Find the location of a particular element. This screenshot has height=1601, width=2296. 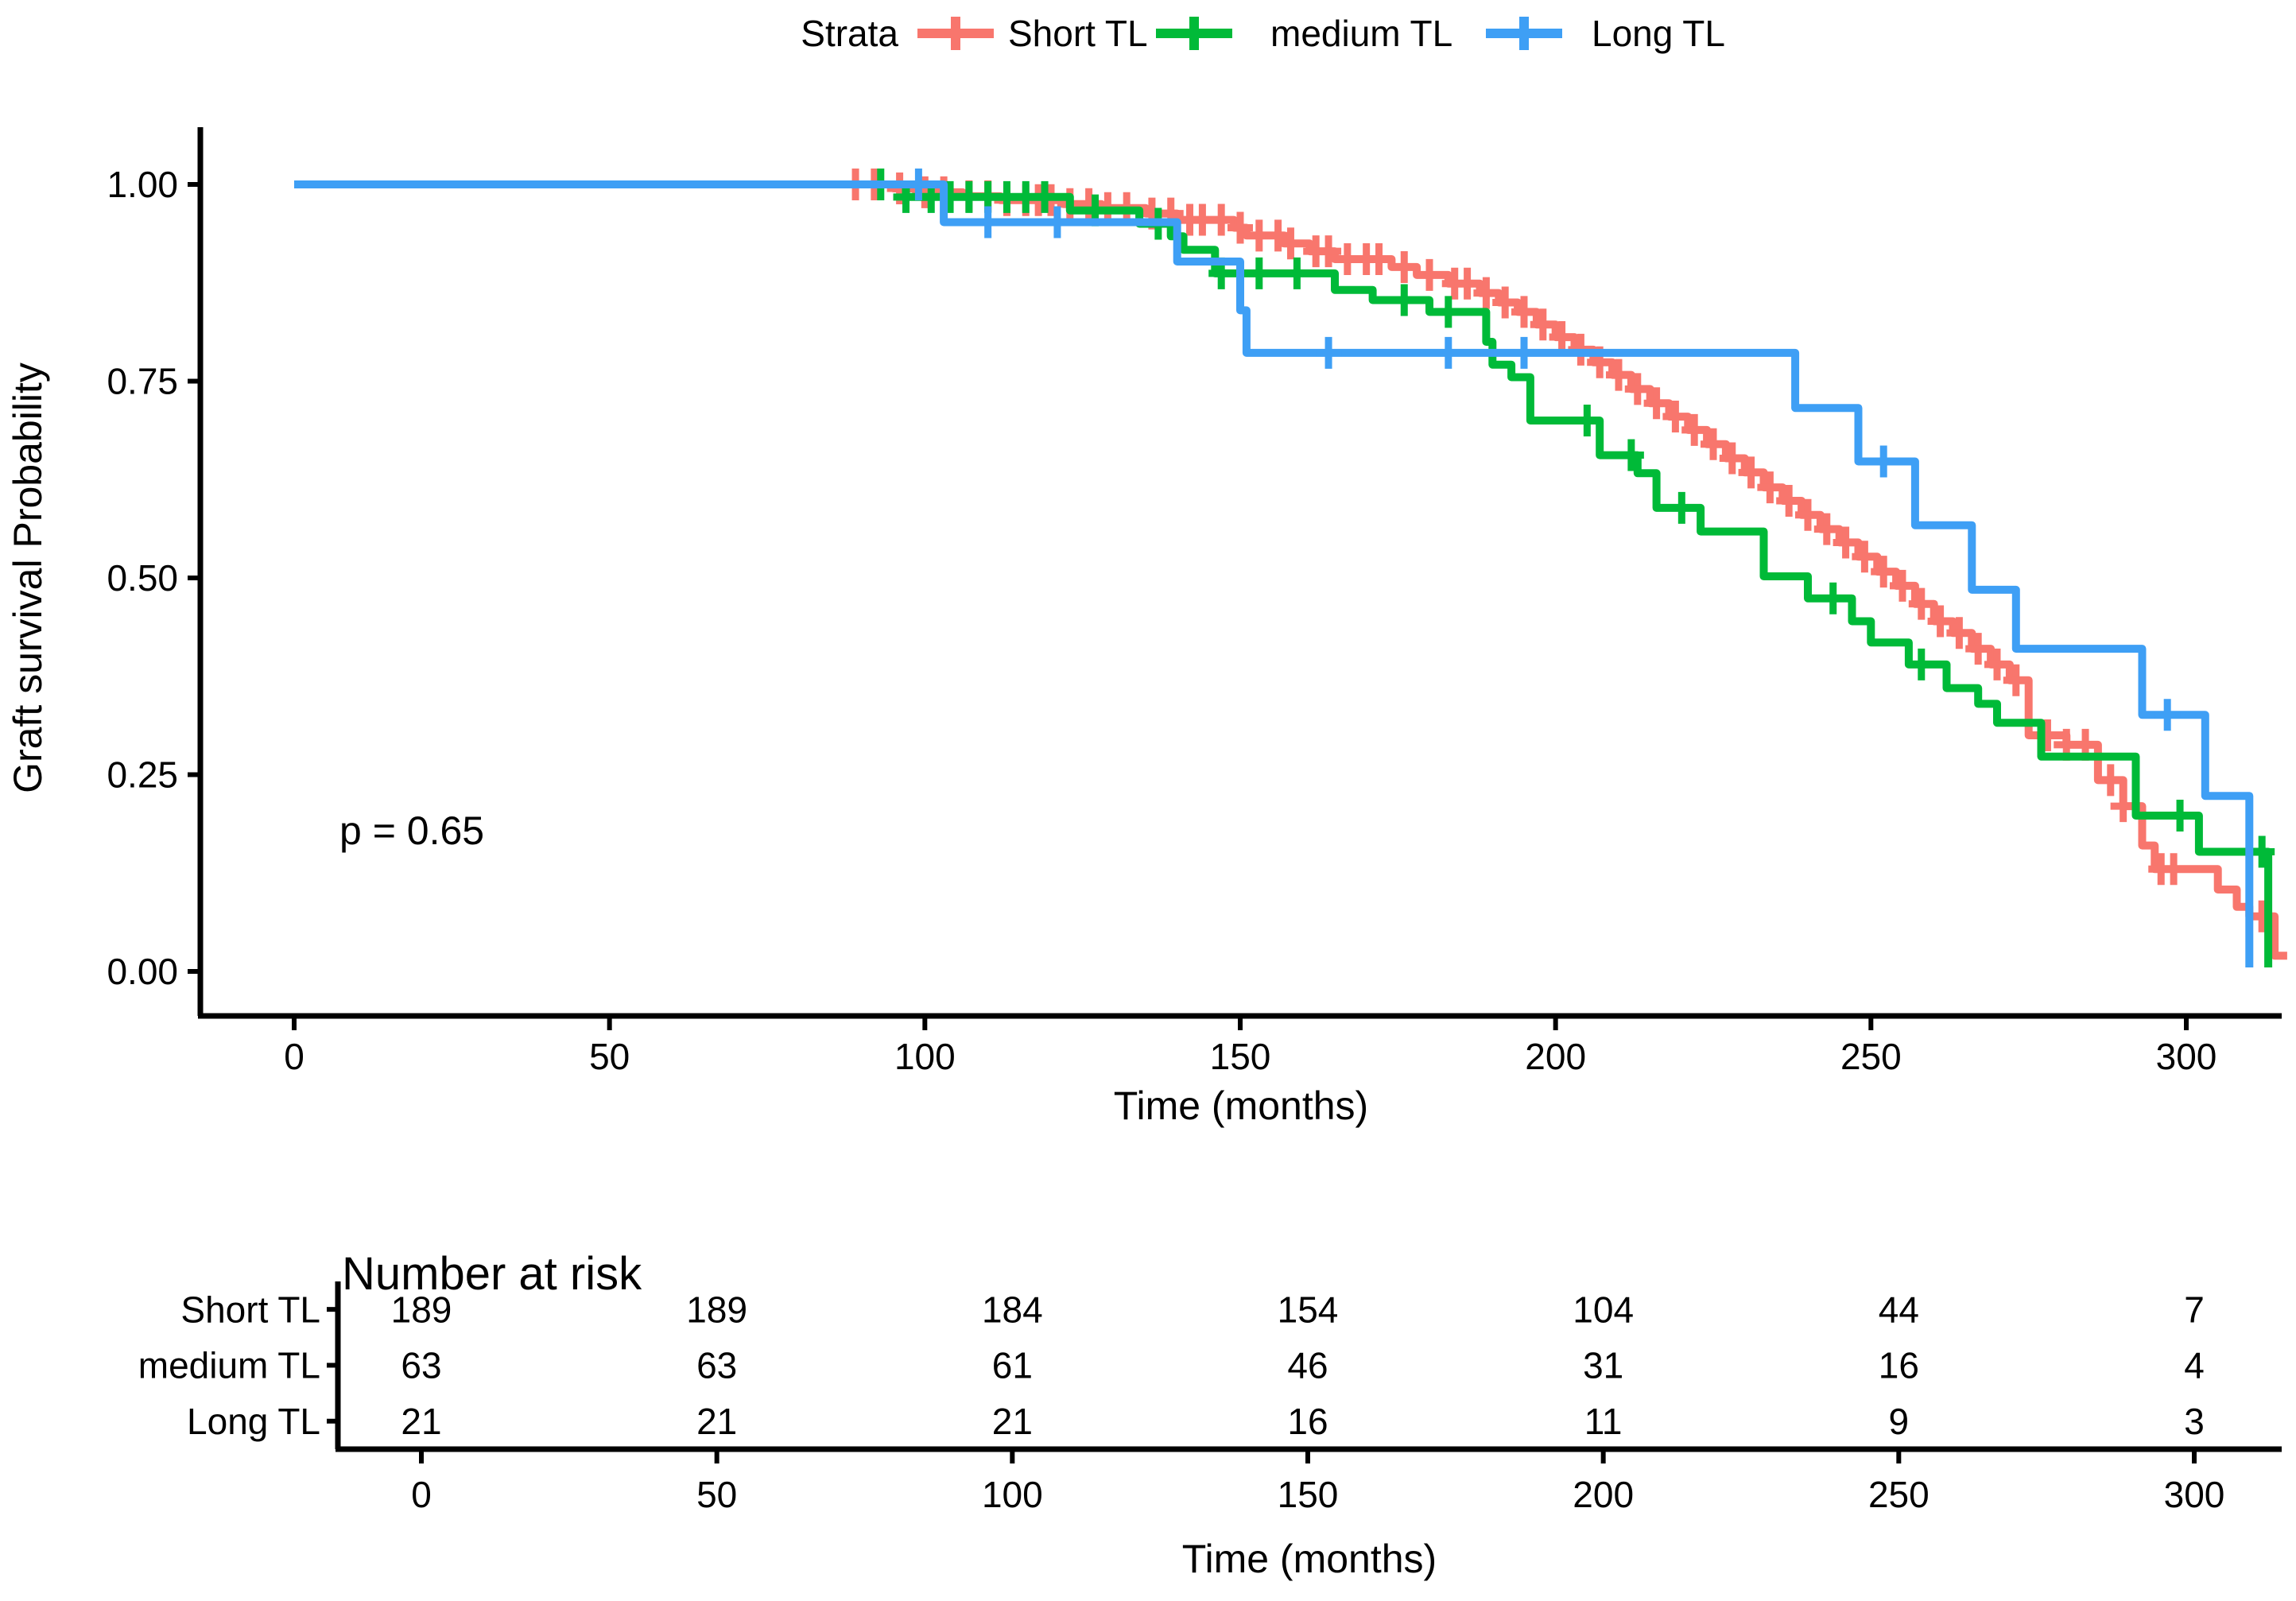

legend-title: Strata is located at coordinates (850, 33).